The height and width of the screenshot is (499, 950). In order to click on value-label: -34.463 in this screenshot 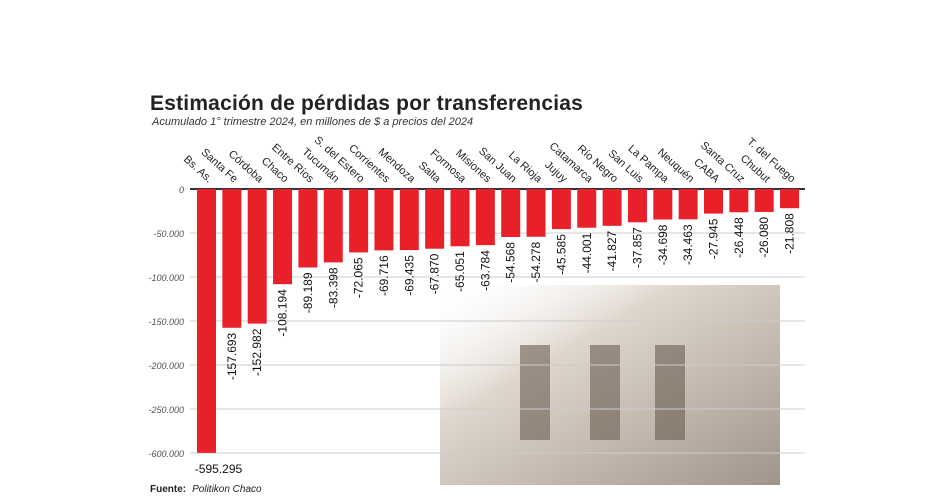, I will do `click(688, 244)`.